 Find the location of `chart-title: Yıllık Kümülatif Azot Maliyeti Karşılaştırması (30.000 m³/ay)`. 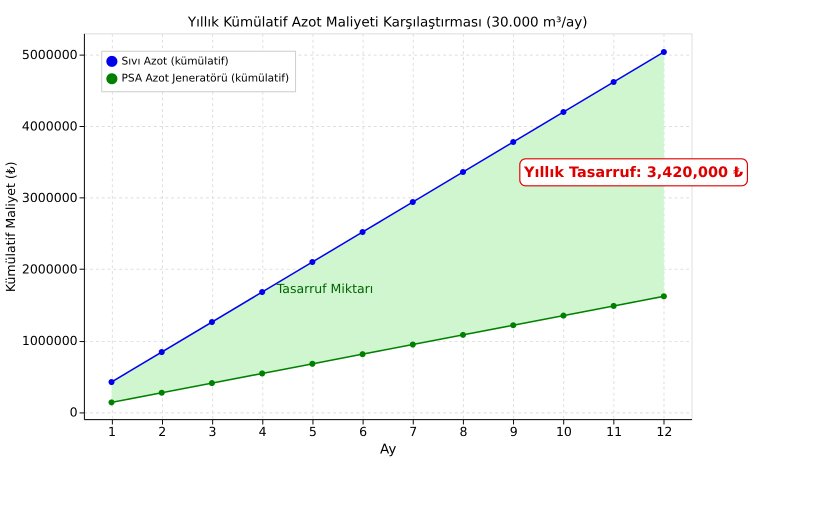

chart-title: Yıllık Kümülatif Azot Maliyeti Karşılaştırması (30.000 m³/ay) is located at coordinates (387, 22).